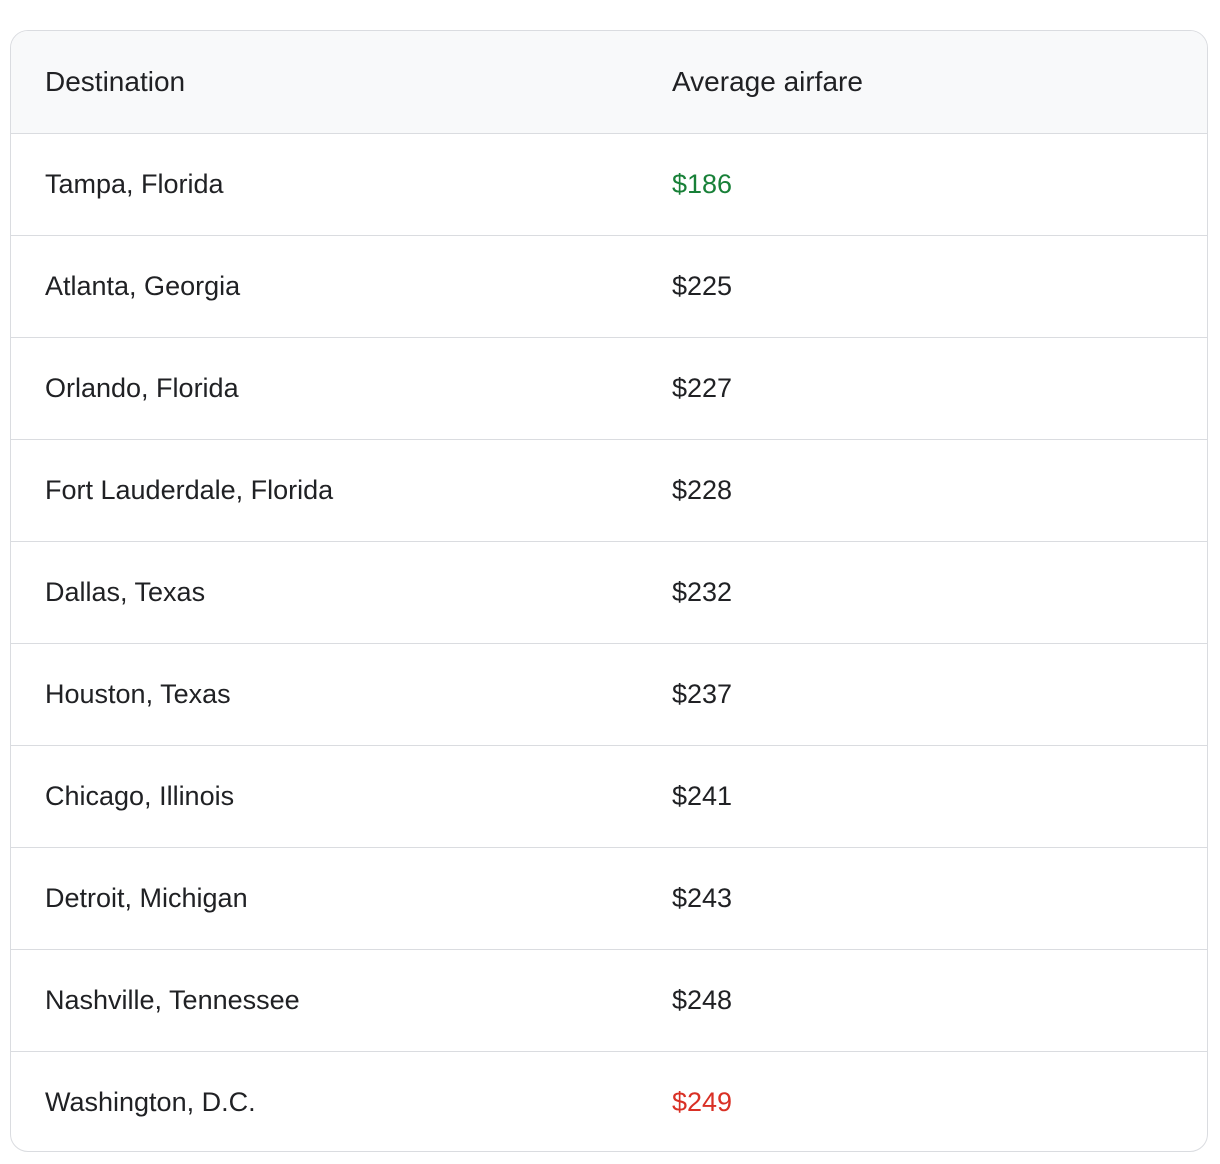 This screenshot has width=1220, height=1164. What do you see at coordinates (140, 796) in the screenshot?
I see `destination-cell: Chicago, Illinois` at bounding box center [140, 796].